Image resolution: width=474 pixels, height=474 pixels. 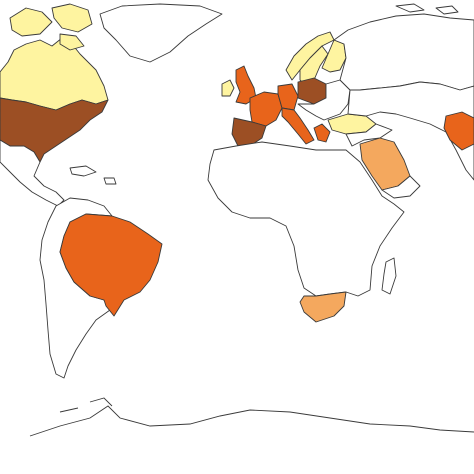 I want to click on ireland, so click(x=228, y=88).